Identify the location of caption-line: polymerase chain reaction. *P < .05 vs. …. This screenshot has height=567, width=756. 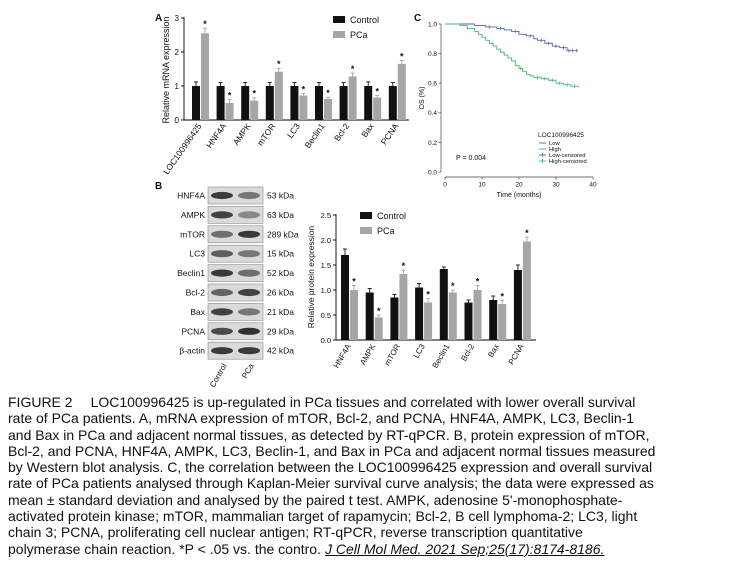
(380, 549).